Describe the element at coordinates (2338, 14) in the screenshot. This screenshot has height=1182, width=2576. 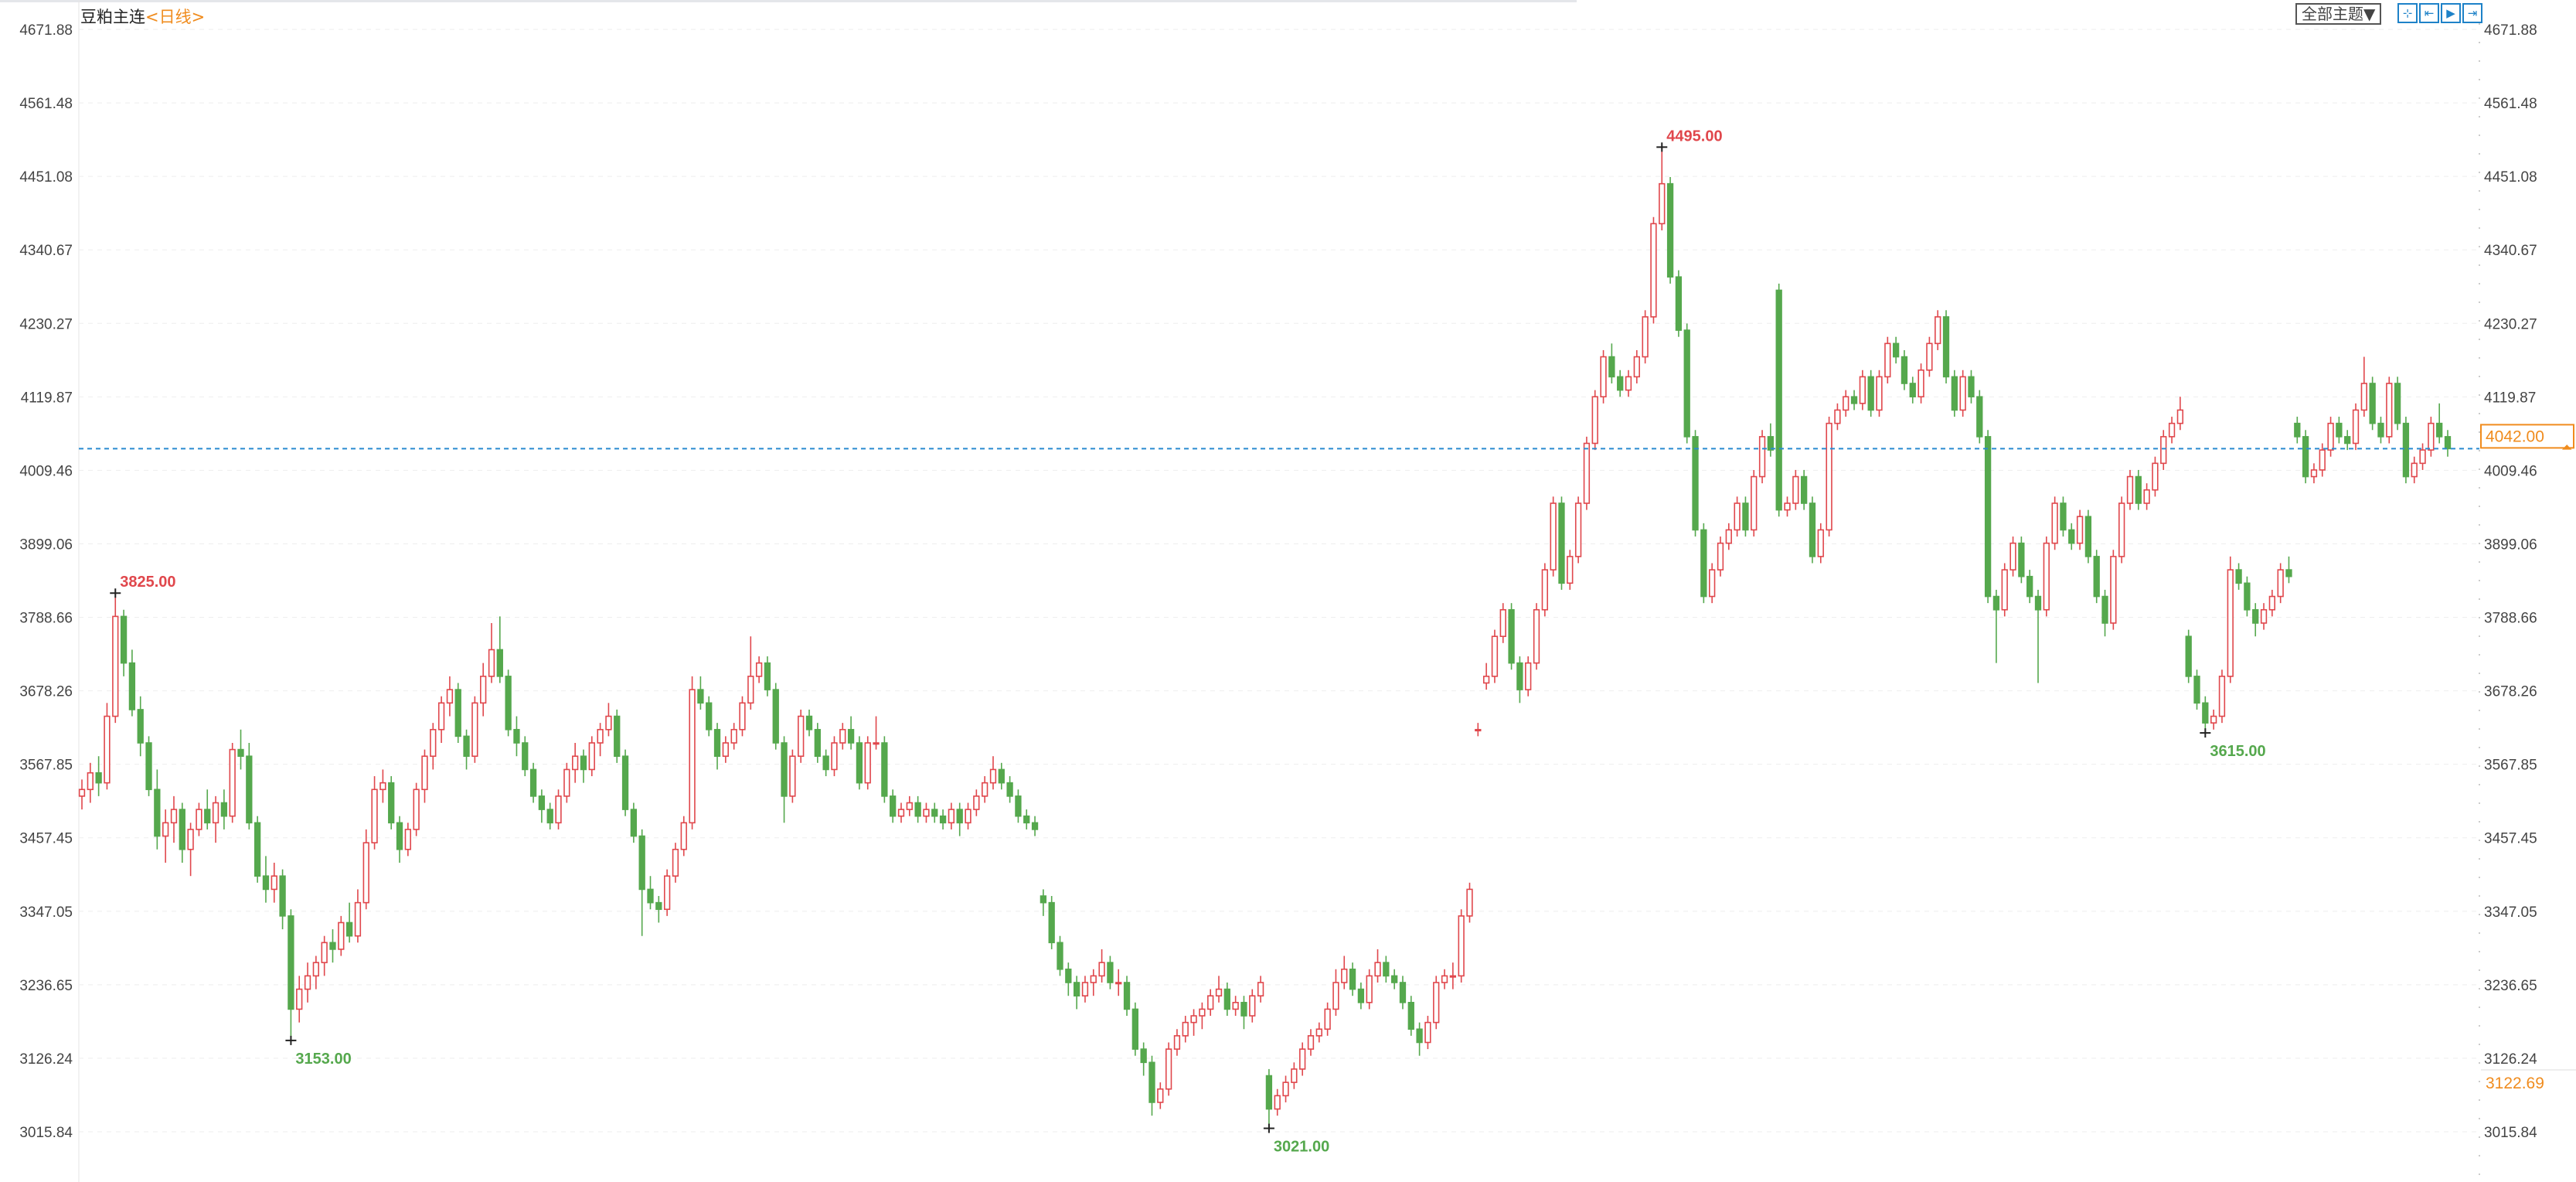
I see `theme-dropdown-button: 全部主题▼` at that location.